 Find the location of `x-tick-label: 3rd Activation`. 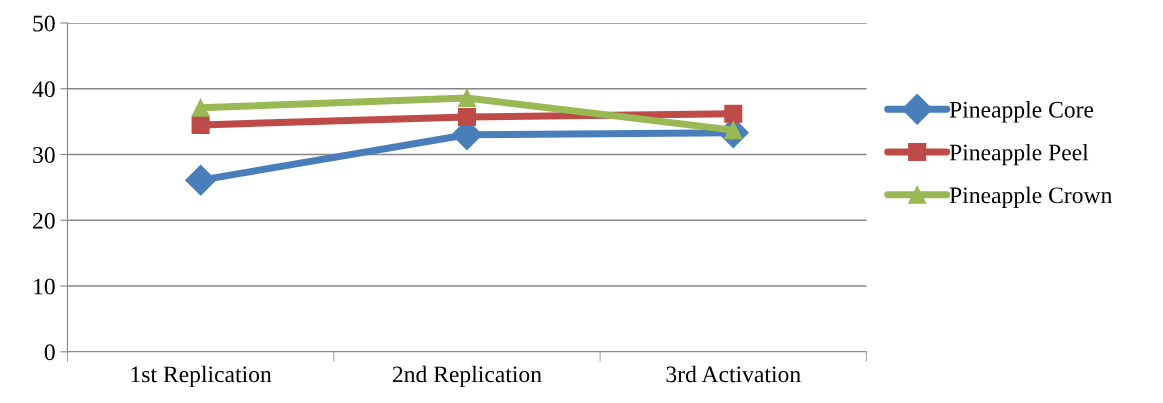

x-tick-label: 3rd Activation is located at coordinates (733, 374).